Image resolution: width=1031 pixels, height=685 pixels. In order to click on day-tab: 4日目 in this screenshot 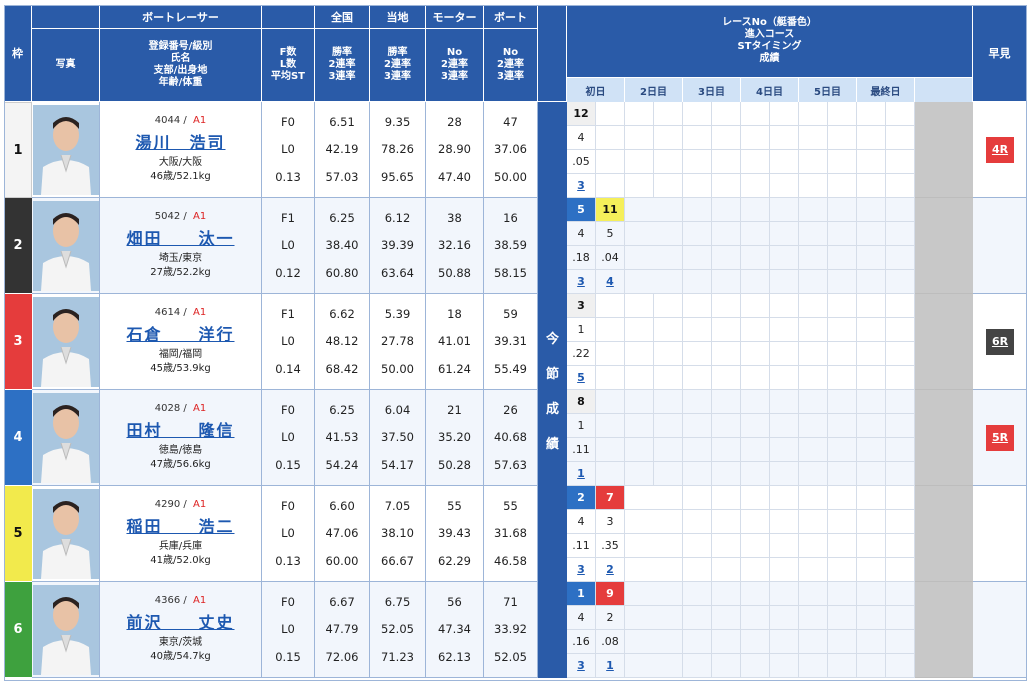, I will do `click(770, 90)`.